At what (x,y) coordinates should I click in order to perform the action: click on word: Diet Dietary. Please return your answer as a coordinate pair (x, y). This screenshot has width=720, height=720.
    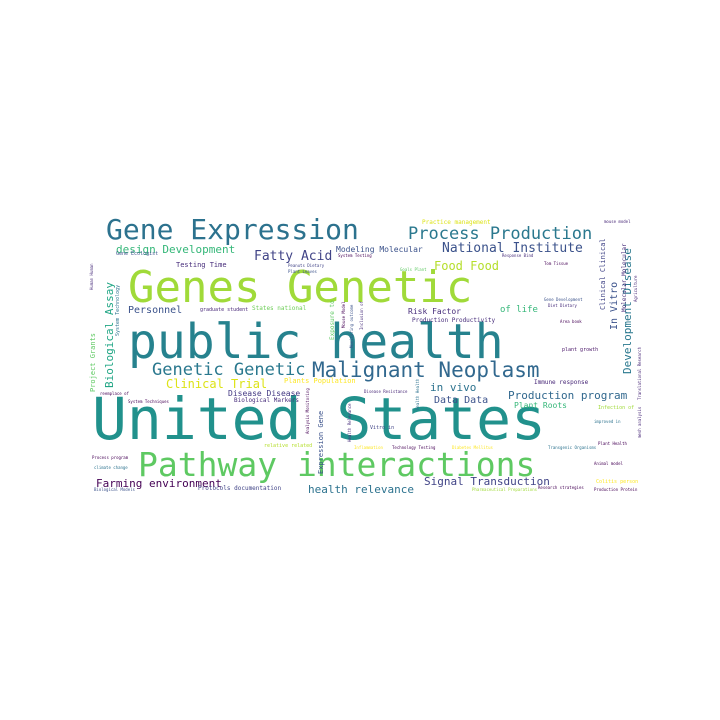
    Looking at the image, I should click on (562, 305).